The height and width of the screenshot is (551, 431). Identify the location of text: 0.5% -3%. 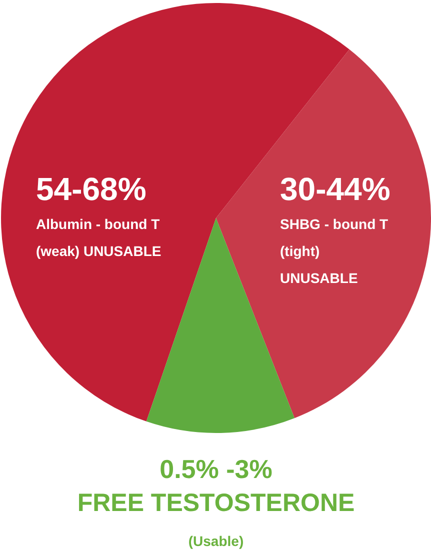
(216, 469).